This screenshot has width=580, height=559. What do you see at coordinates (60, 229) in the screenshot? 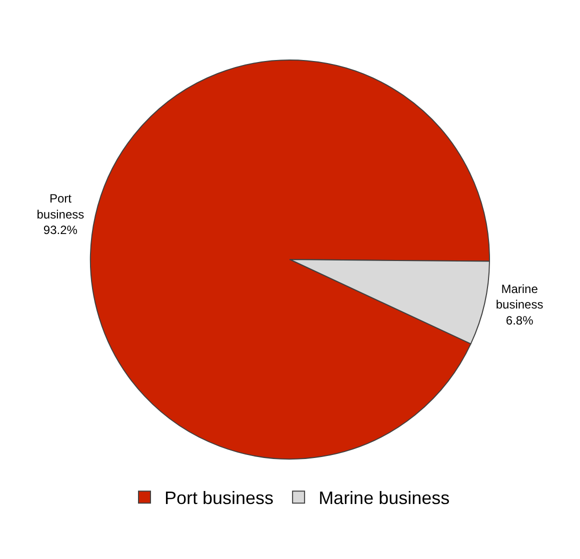
I see `data-label: 93.2%` at bounding box center [60, 229].